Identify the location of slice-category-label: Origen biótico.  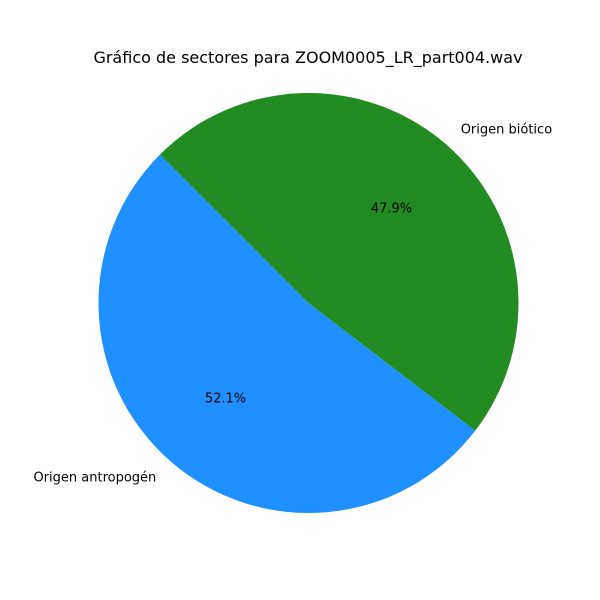
(506, 130).